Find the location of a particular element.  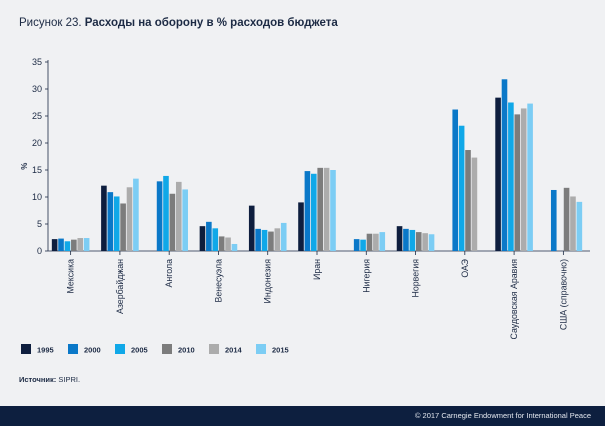

source-label: Источник: is located at coordinates (38, 379).